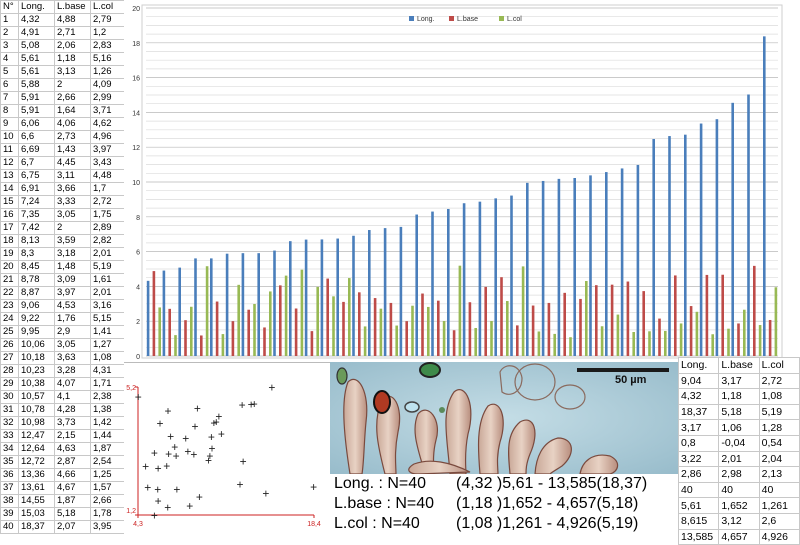 The height and width of the screenshot is (545, 800). Describe the element at coordinates (9, 475) in the screenshot. I see `table-cell: 36` at that location.